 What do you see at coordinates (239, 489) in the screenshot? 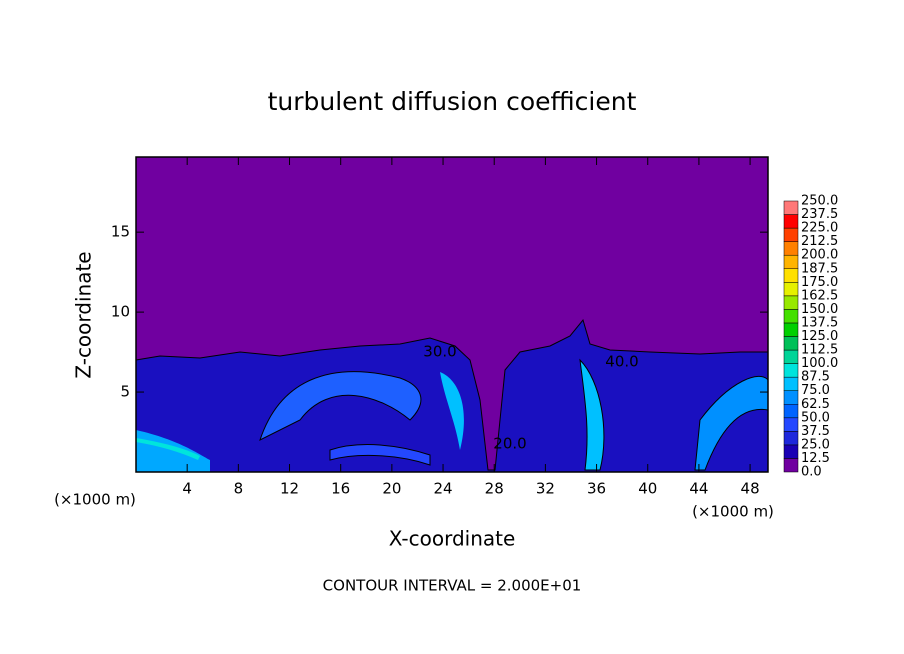
I see `x-tick-label: 8` at bounding box center [239, 489].